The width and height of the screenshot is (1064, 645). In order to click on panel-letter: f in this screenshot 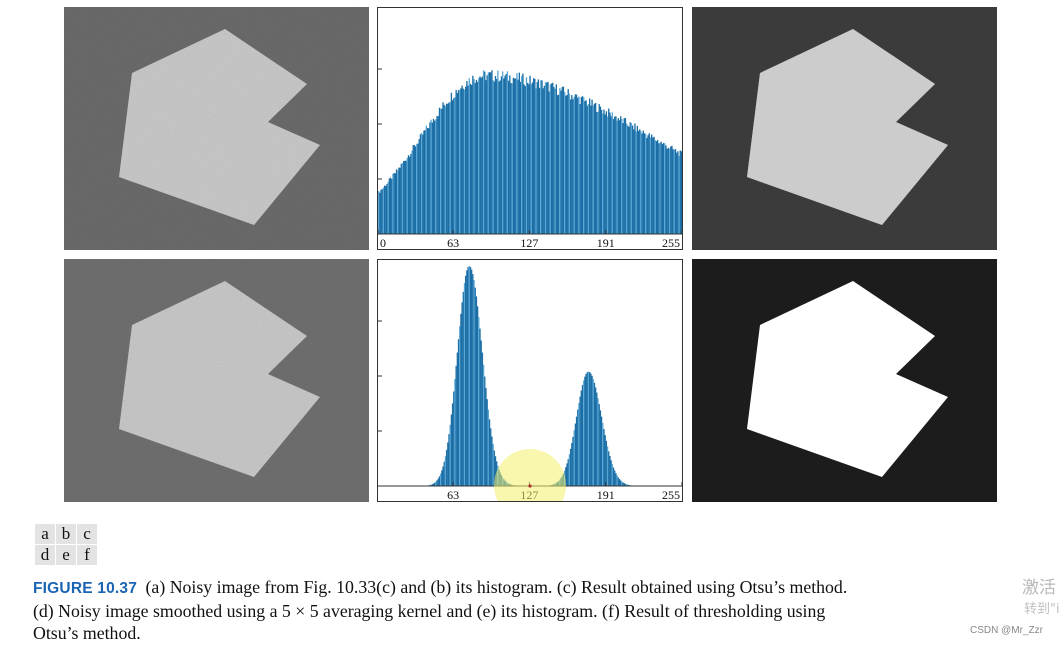, I will do `click(87, 555)`.